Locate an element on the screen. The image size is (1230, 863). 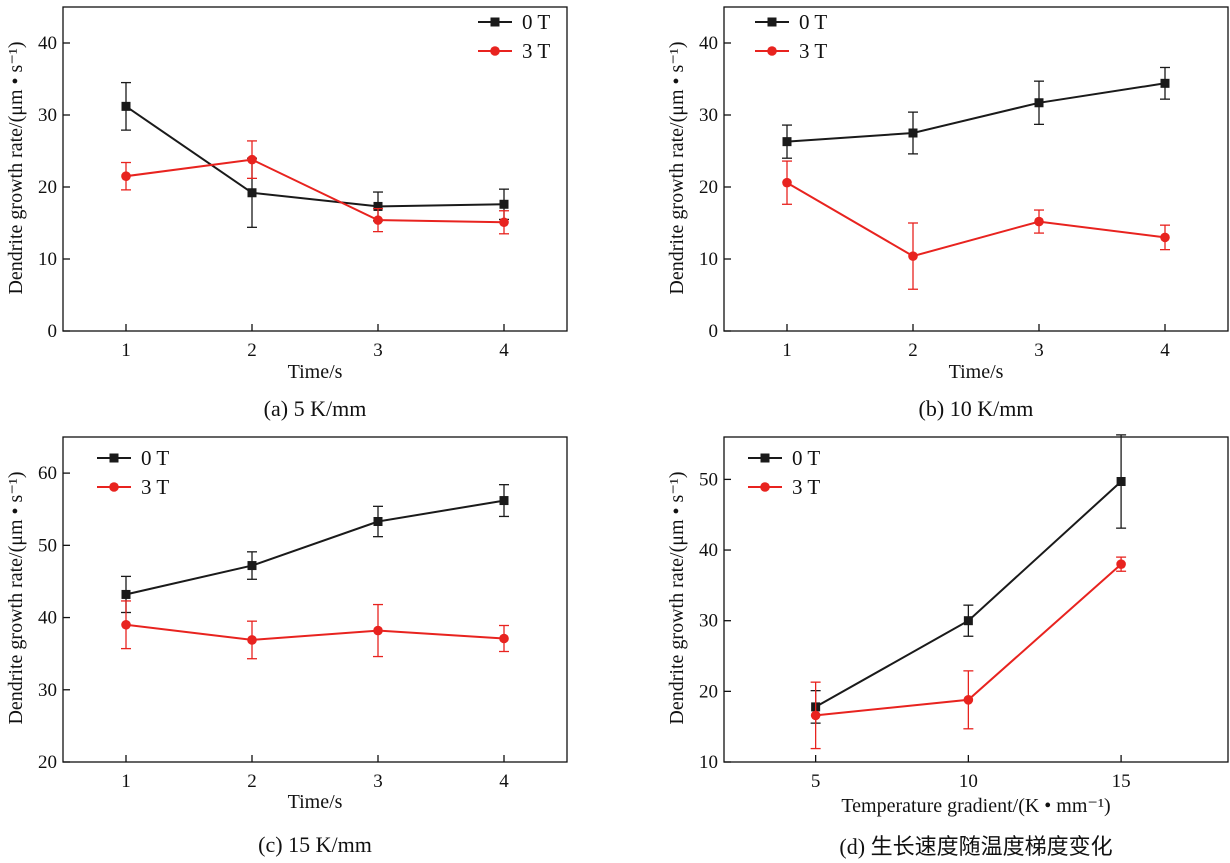
panel-caption: (a) 5 K/mm is located at coordinates (315, 408).